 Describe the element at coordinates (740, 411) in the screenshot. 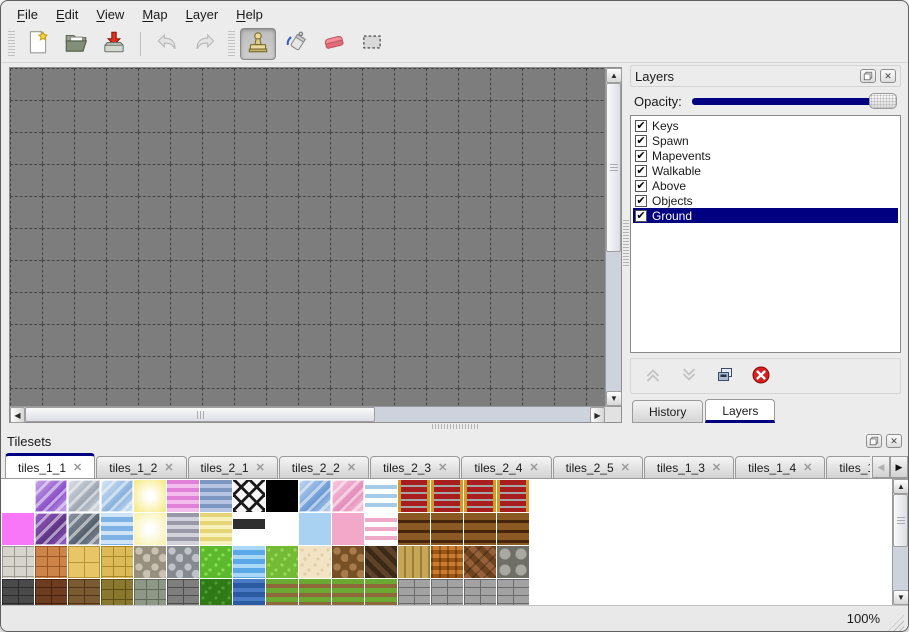

I see `dock-tab-layers: Layers` at that location.